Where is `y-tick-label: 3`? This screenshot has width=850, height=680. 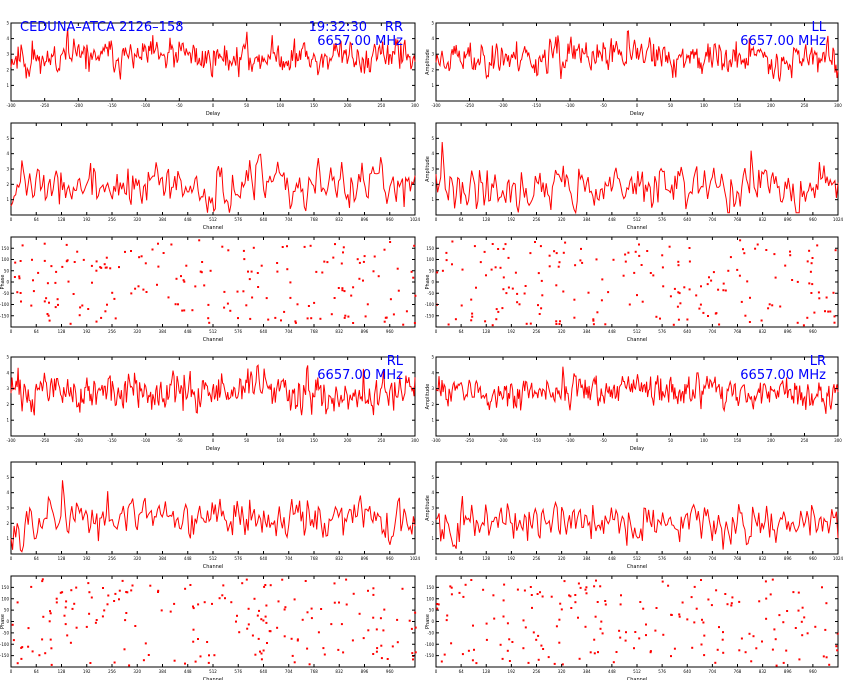 y-tick-label: 3 is located at coordinates (432, 169).